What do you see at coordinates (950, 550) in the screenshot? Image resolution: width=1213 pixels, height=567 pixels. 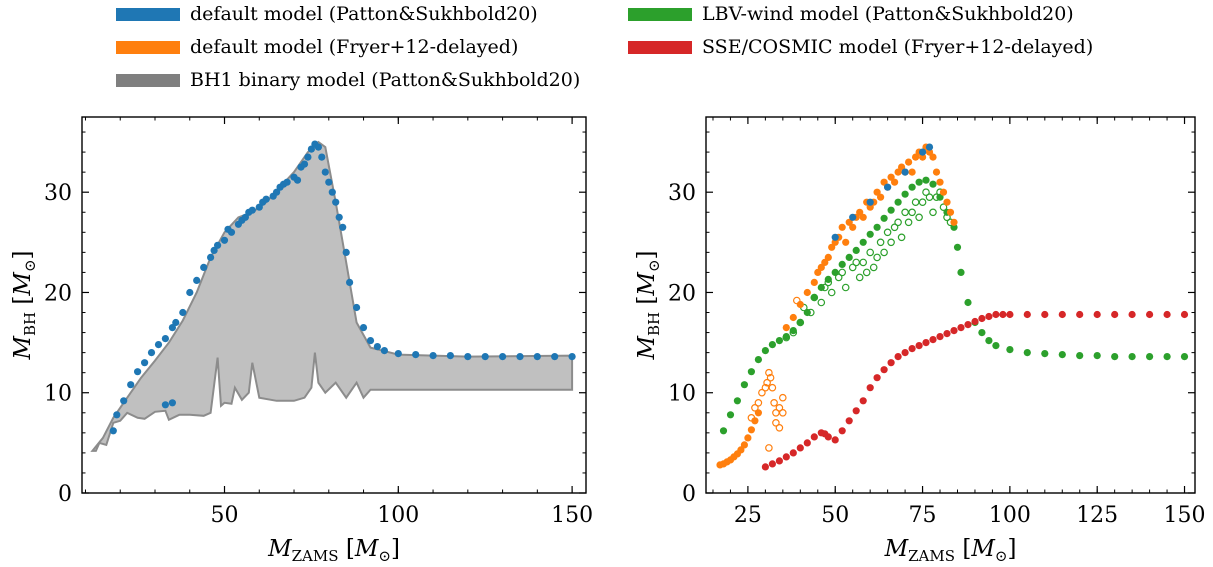 I see `x-axis-label: MZAMS [M⊙]` at bounding box center [950, 550].